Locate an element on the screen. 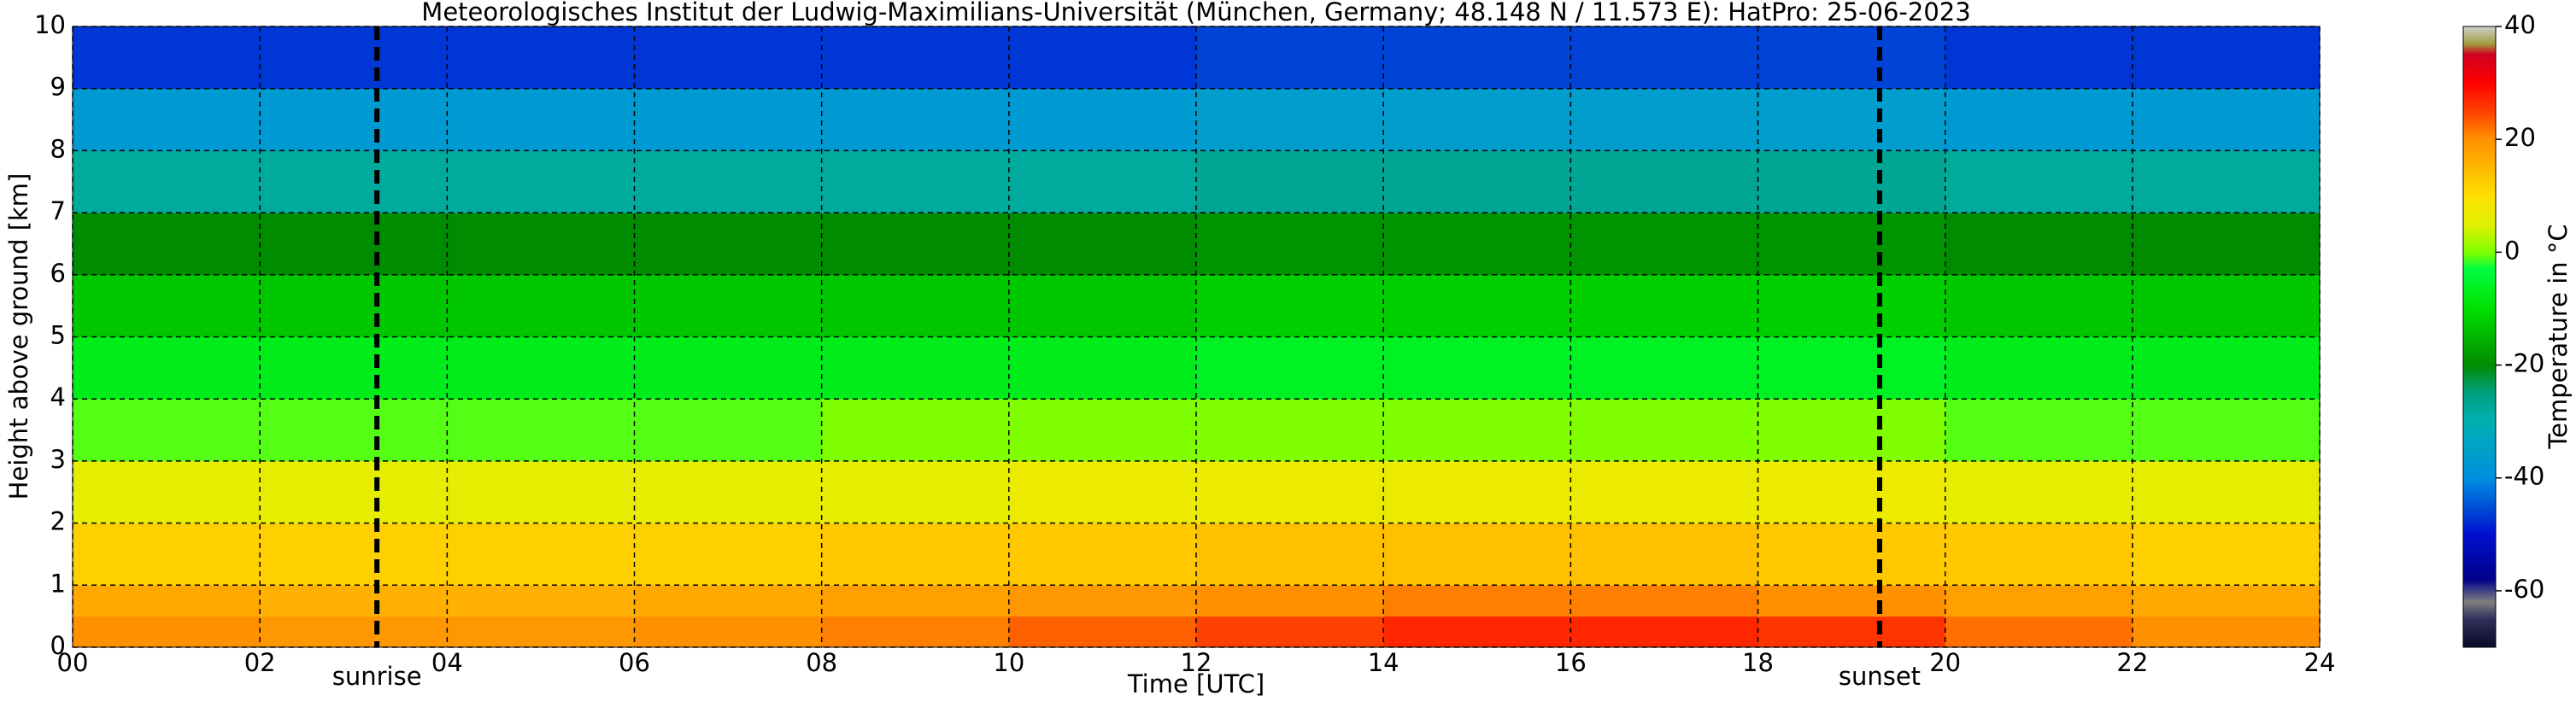 This screenshot has height=707, width=2576. y-tick-label: 2 is located at coordinates (58, 521).